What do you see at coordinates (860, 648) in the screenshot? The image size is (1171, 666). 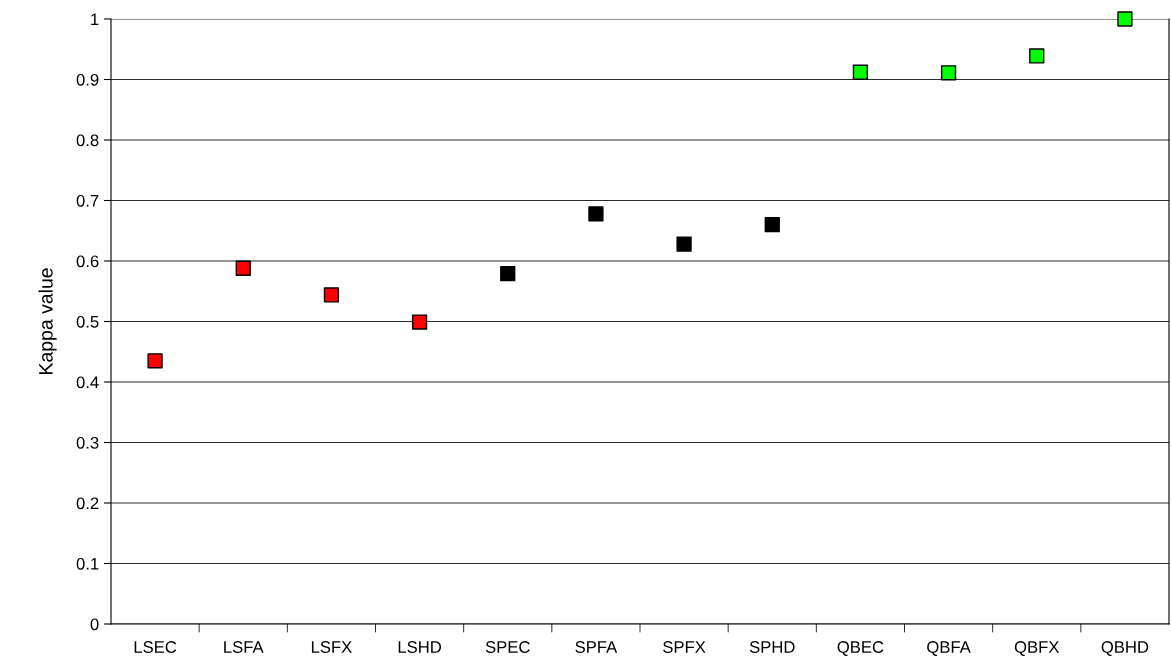 I see `x-tick-label: QBEC` at bounding box center [860, 648].